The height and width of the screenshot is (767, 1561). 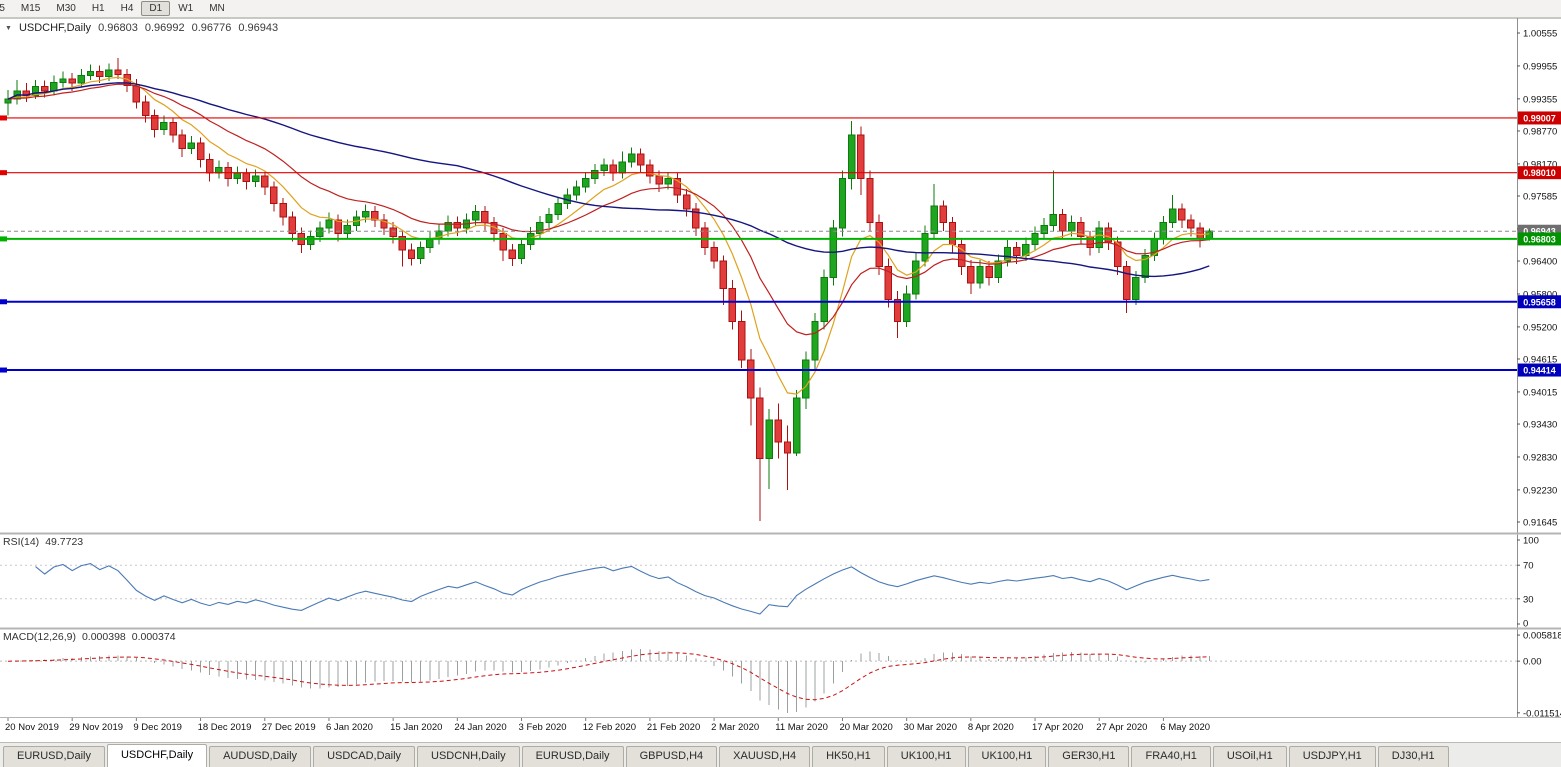 What do you see at coordinates (1413, 756) in the screenshot?
I see `chart-tab-dj30-h1: DJ30,H1` at bounding box center [1413, 756].